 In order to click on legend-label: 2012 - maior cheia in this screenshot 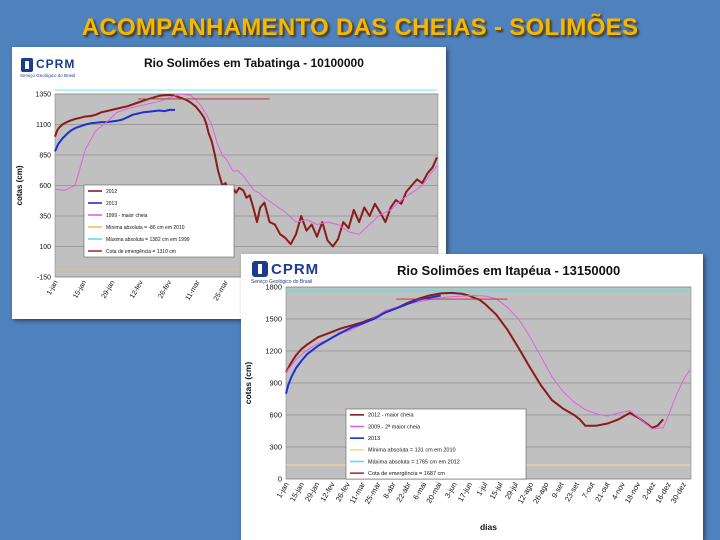, I will do `click(391, 416)`.